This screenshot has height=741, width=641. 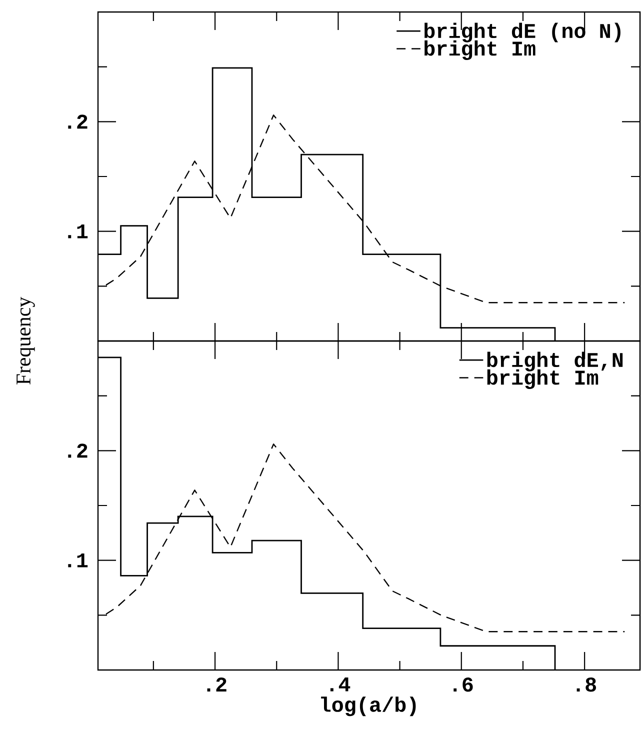 What do you see at coordinates (368, 706) in the screenshot?
I see `x-axis-title: log(a/b)` at bounding box center [368, 706].